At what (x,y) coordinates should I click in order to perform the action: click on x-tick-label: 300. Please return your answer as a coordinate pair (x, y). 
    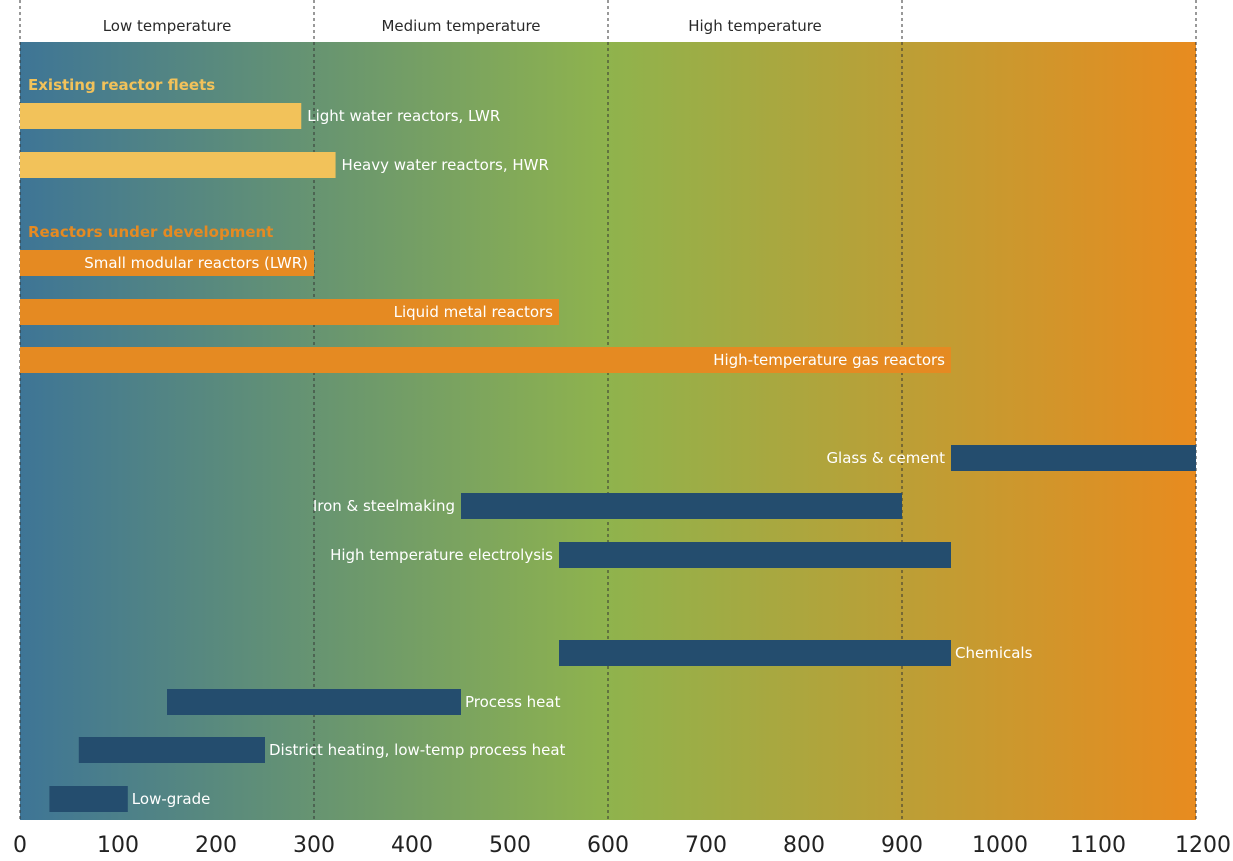
    Looking at the image, I should click on (314, 845).